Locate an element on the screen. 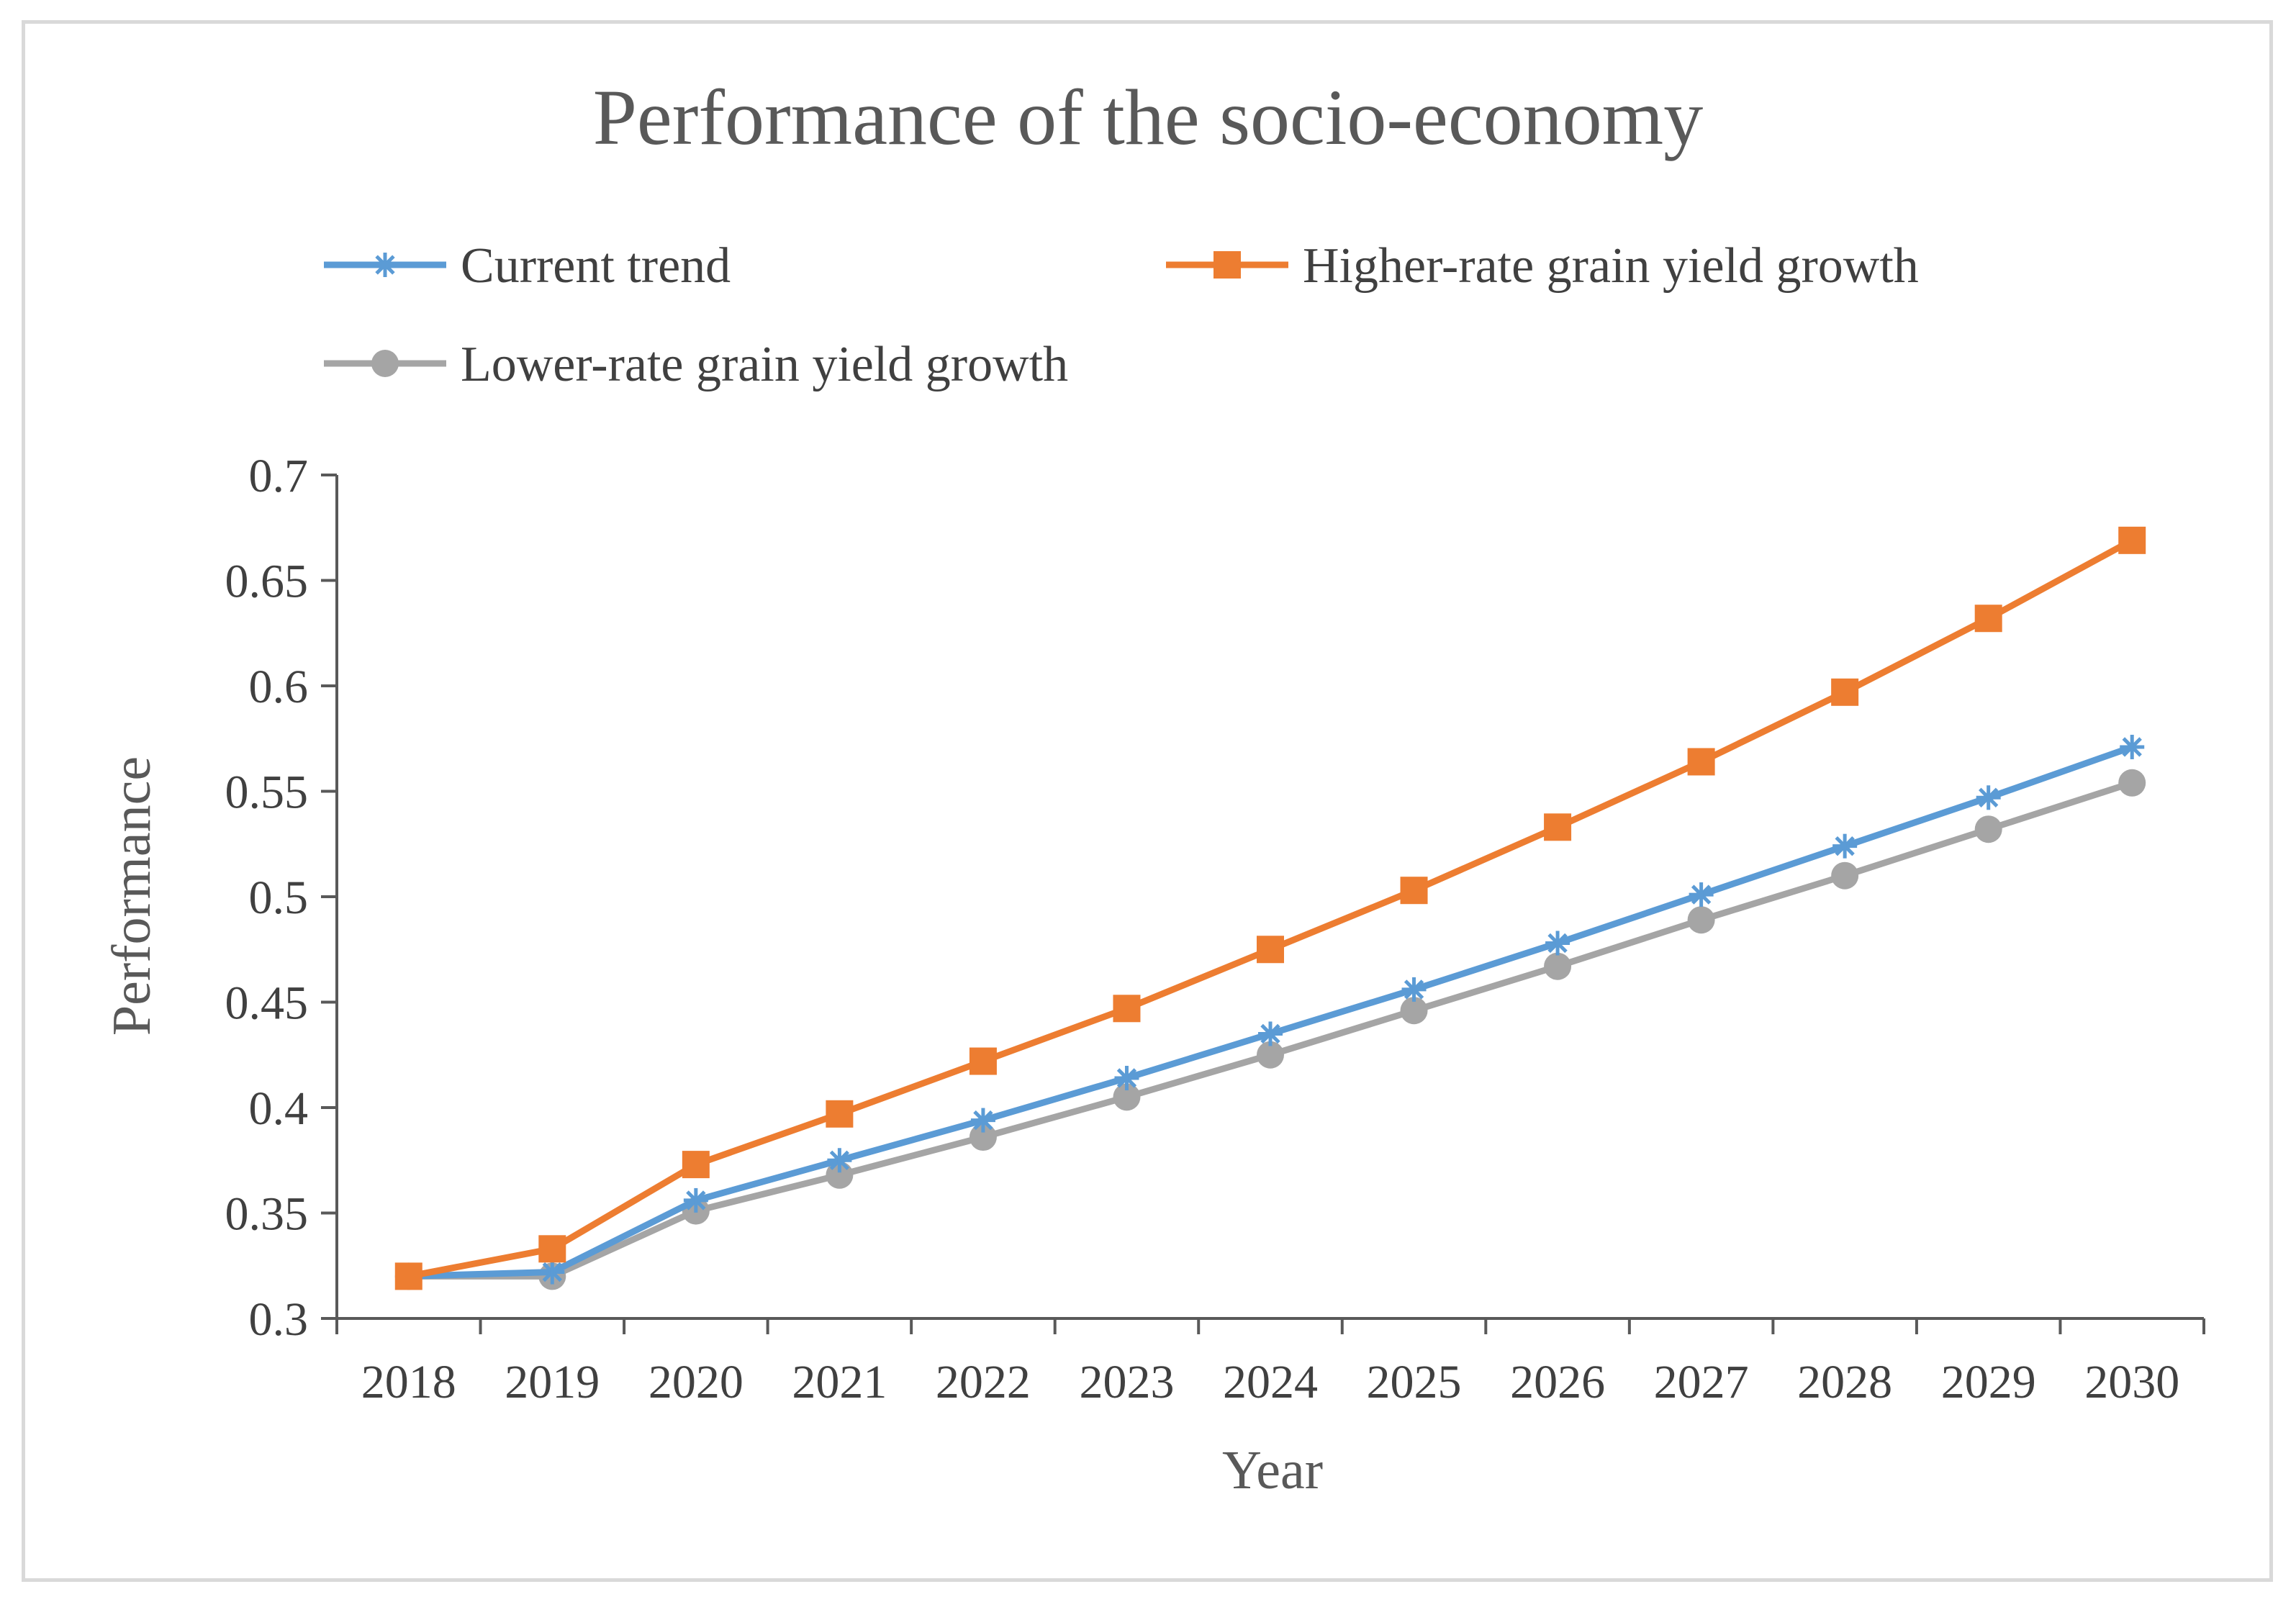  legend-label: Higher-rate grain yield growth is located at coordinates (1611, 266).